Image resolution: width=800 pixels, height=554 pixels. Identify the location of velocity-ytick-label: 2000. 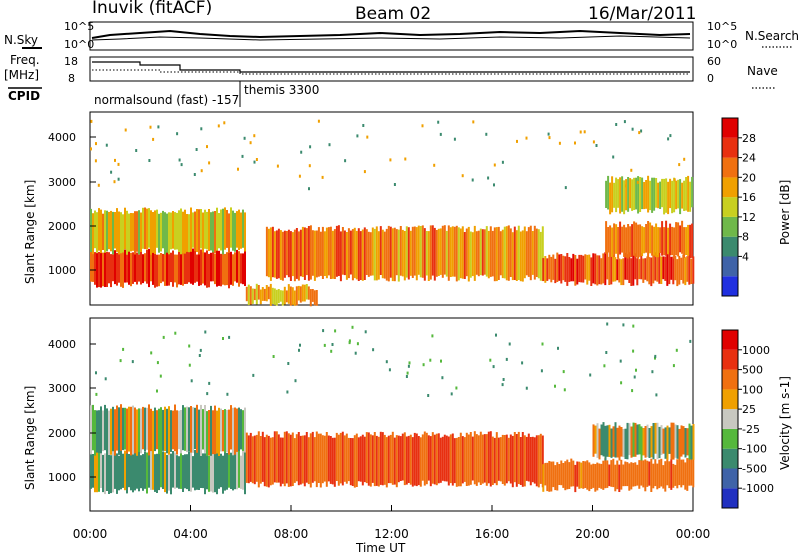
(62, 433).